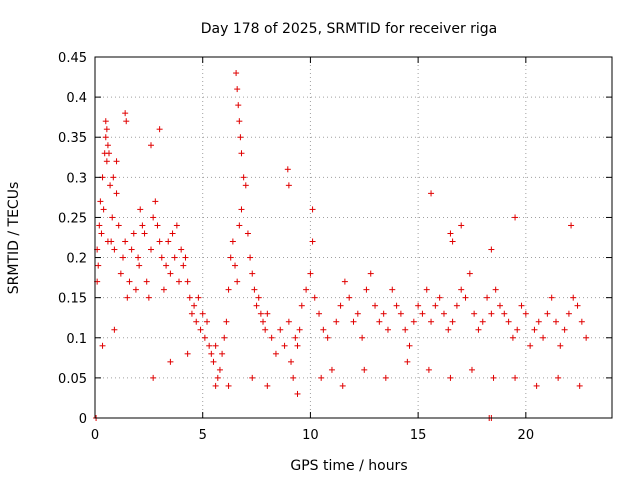 The image size is (640, 480). I want to click on y-tick-label: 0.05, so click(72, 379).